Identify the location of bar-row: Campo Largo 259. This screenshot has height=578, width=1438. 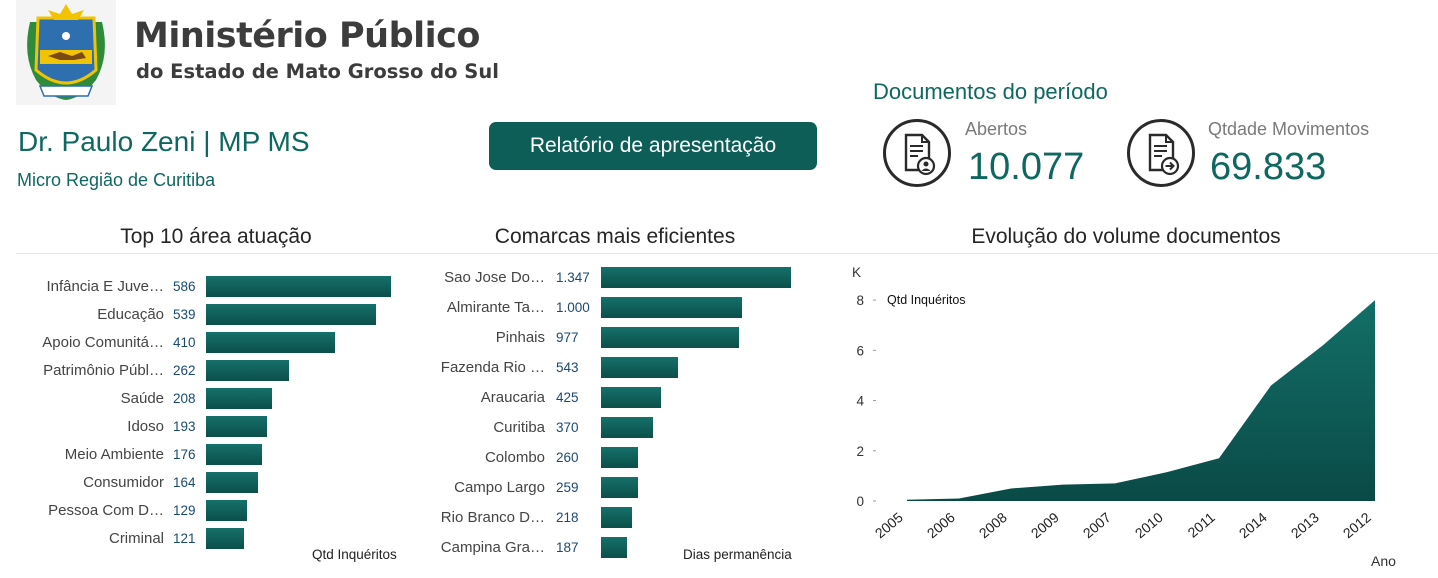
(319, 488).